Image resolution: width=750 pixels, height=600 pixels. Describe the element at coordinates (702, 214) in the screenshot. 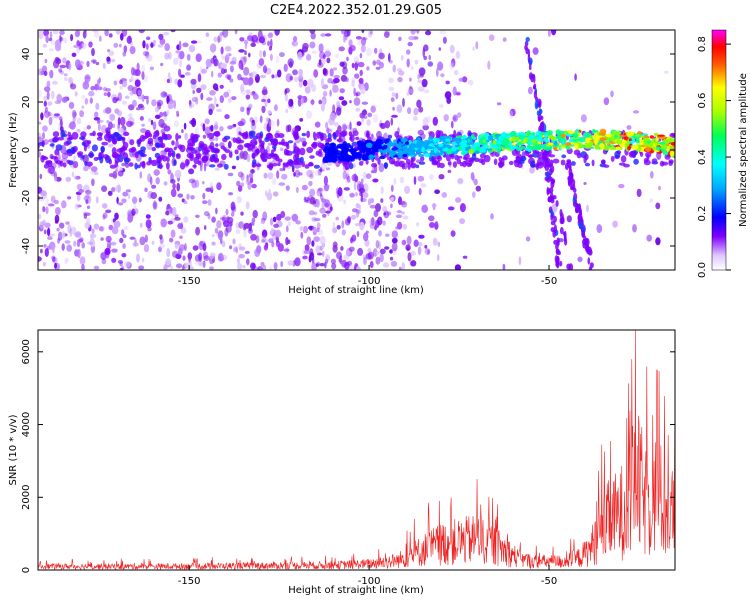

I see `colorbar-tick-label: 0.2` at that location.